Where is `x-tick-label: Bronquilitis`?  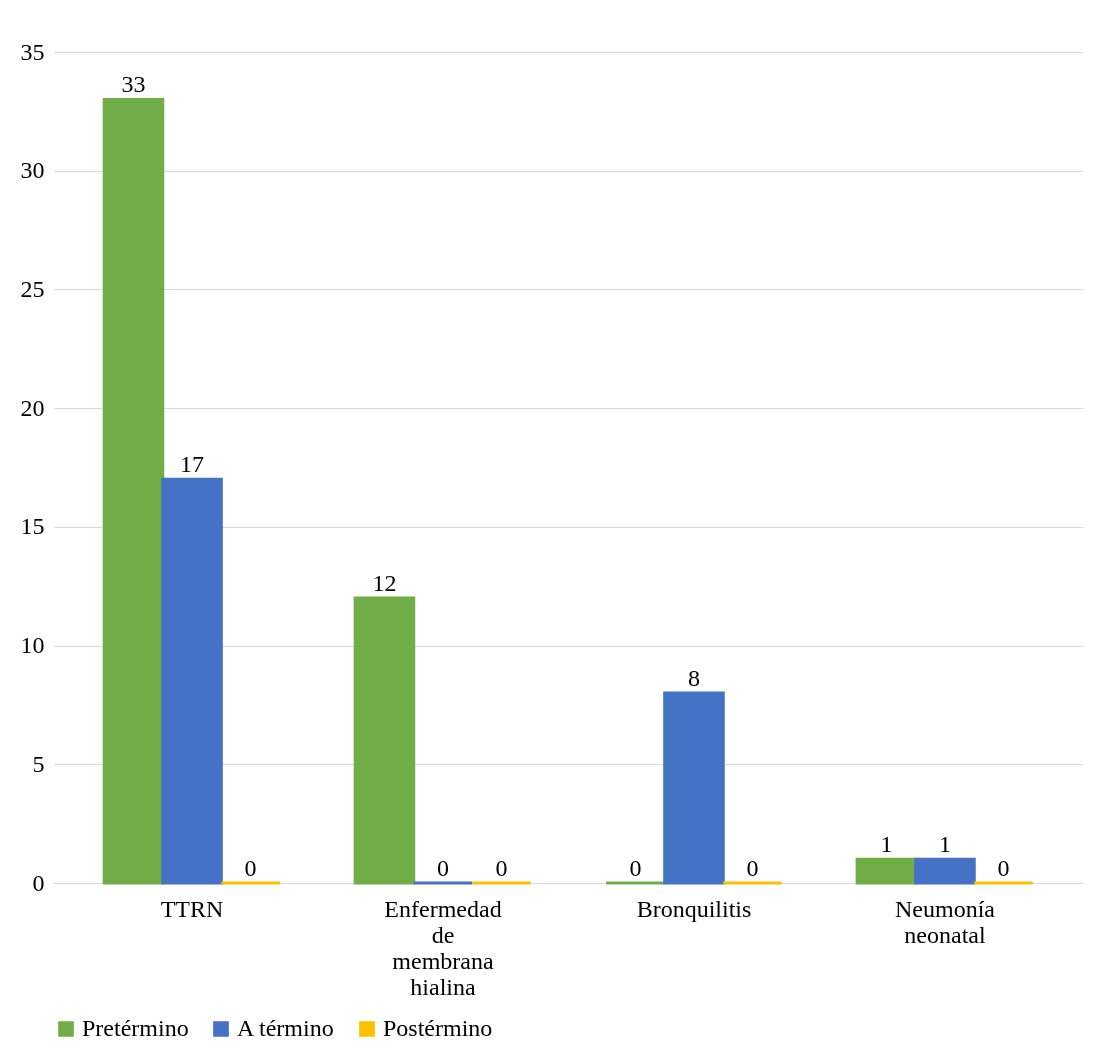 x-tick-label: Bronquilitis is located at coordinates (694, 908).